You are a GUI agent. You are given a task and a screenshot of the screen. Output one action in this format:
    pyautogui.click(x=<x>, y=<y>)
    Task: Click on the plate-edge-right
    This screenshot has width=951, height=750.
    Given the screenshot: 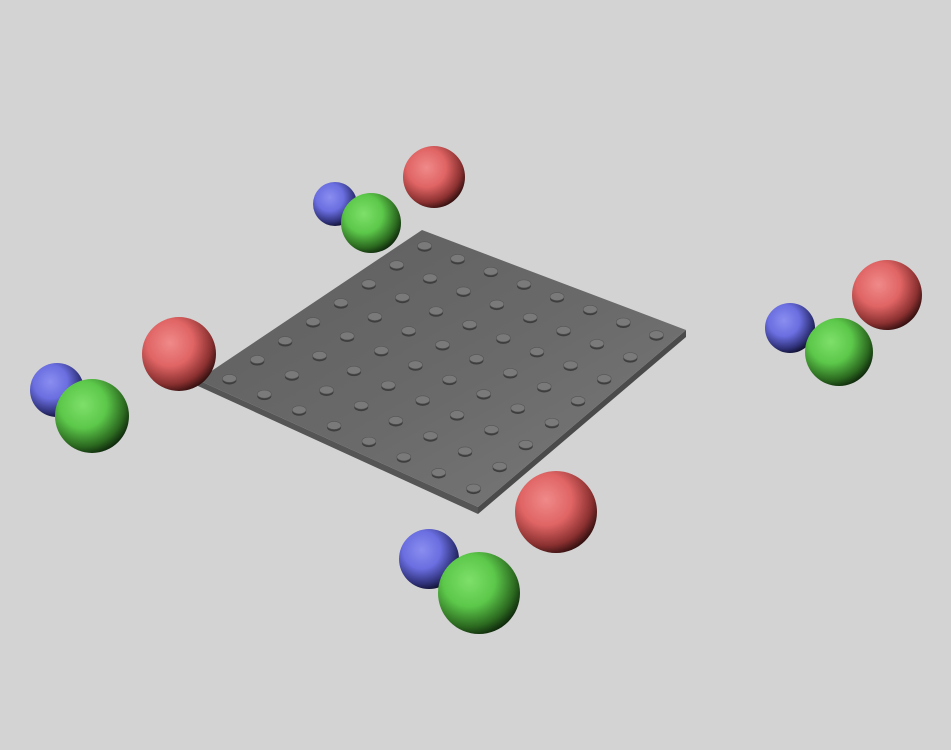 What is the action you would take?
    pyautogui.click(x=582, y=422)
    